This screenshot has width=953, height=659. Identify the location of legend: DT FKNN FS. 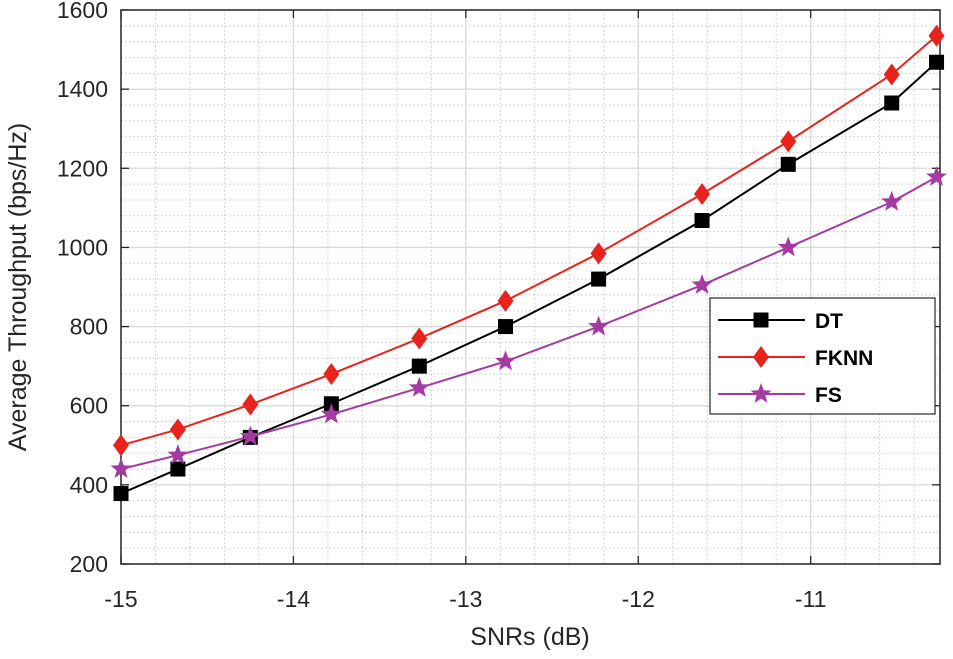
(822, 356).